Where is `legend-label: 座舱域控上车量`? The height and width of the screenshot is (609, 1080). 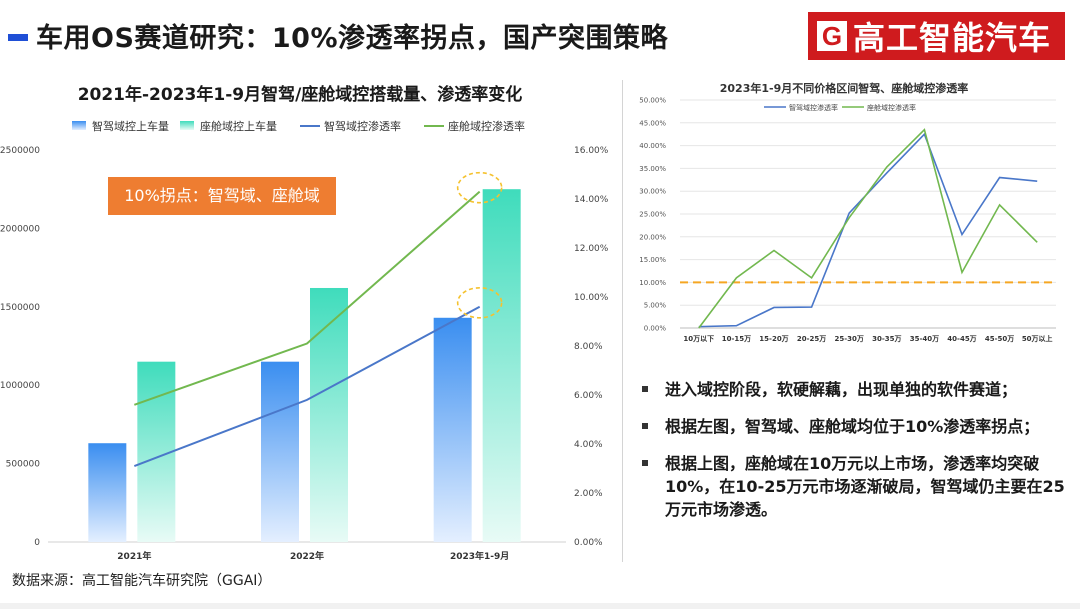
legend-label: 座舱域控上车量 is located at coordinates (238, 126).